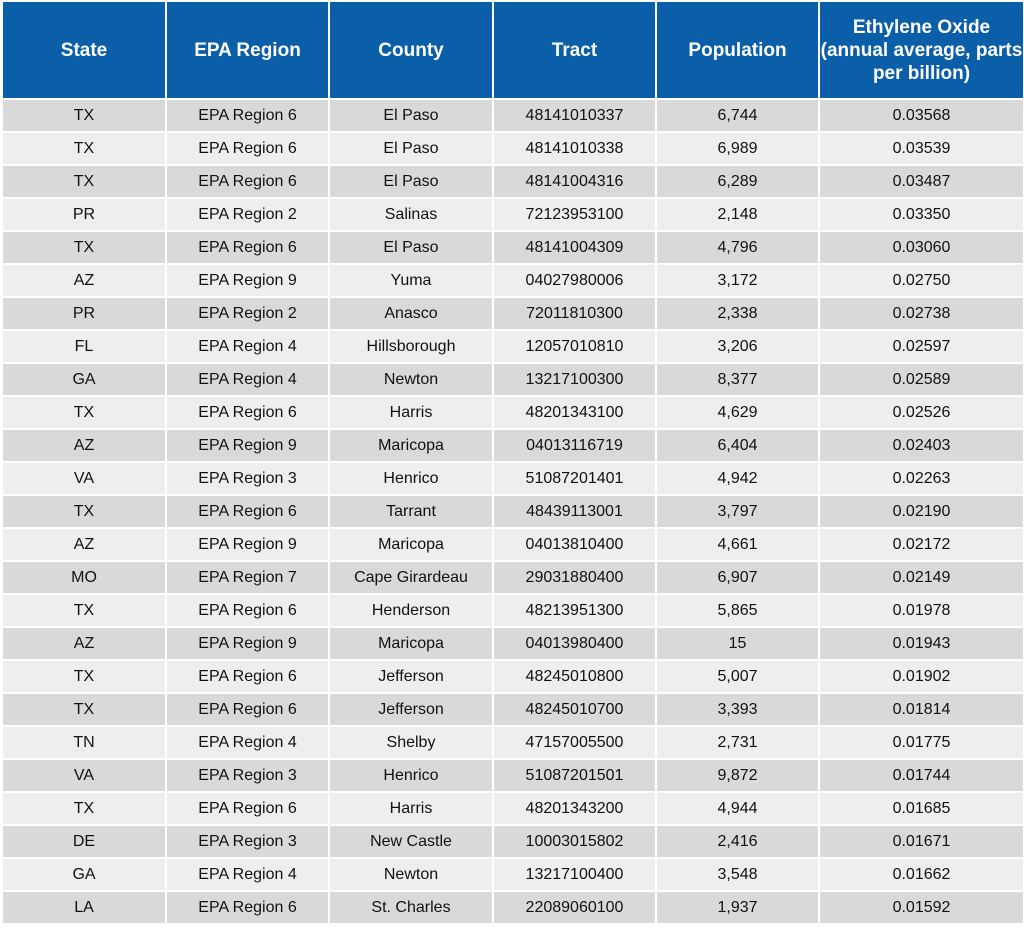 Image resolution: width=1024 pixels, height=932 pixels. I want to click on table-cell: 48141004309, so click(574, 247).